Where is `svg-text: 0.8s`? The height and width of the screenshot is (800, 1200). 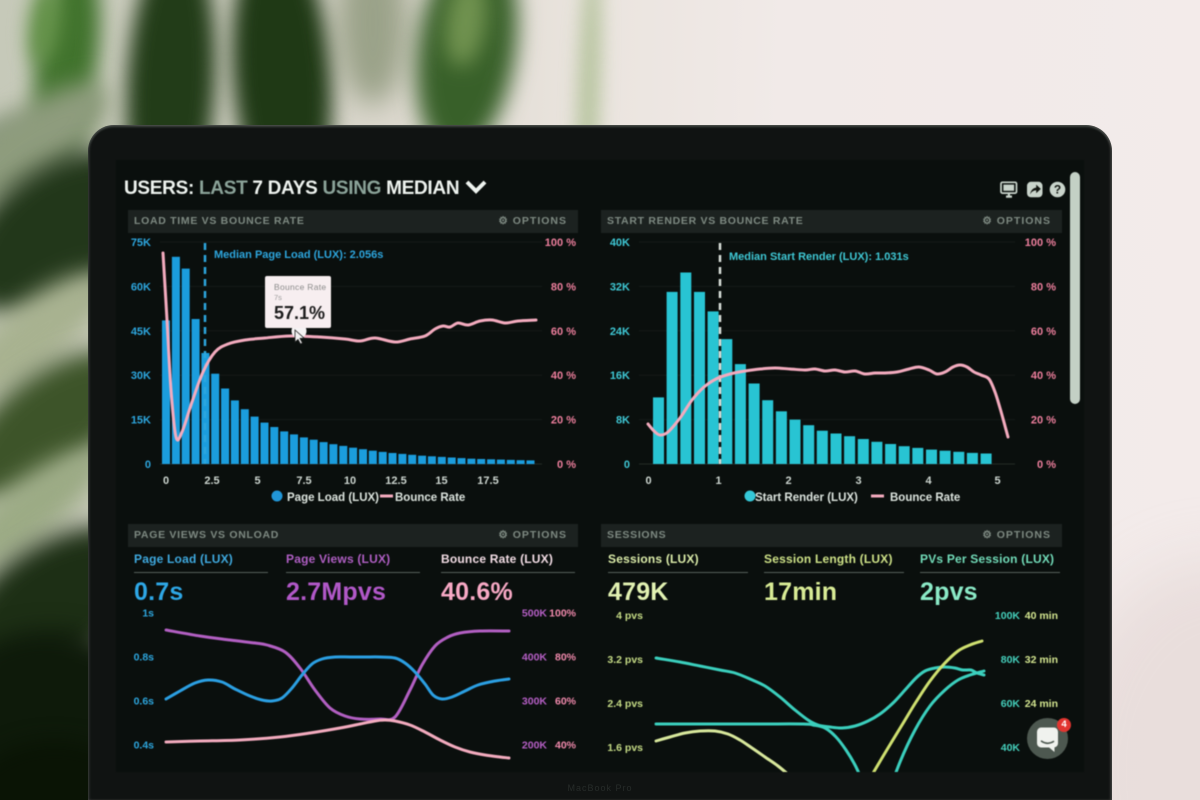
svg-text: 0.8s is located at coordinates (144, 658).